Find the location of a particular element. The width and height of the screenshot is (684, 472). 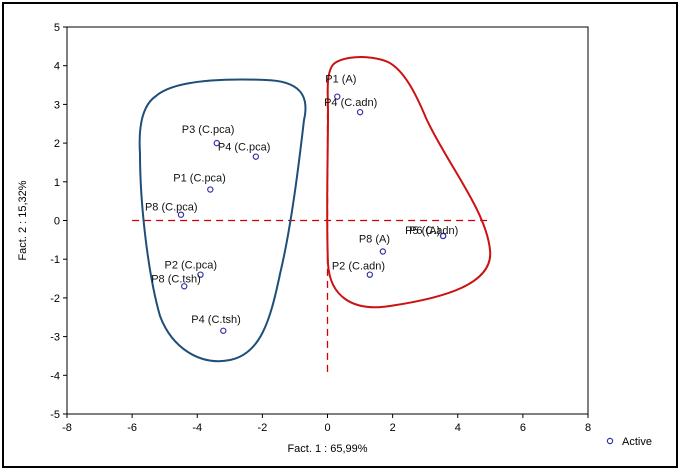

y-tick-label: 1 is located at coordinates (57, 183).